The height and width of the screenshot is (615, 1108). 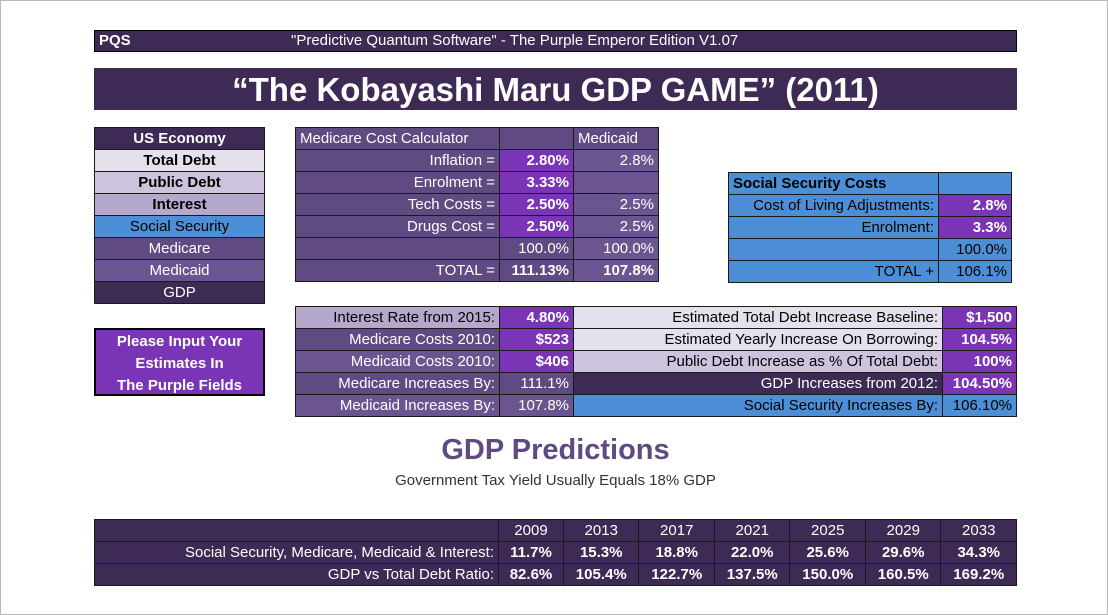 I want to click on ss-base-value: 100.0%, so click(x=975, y=249).